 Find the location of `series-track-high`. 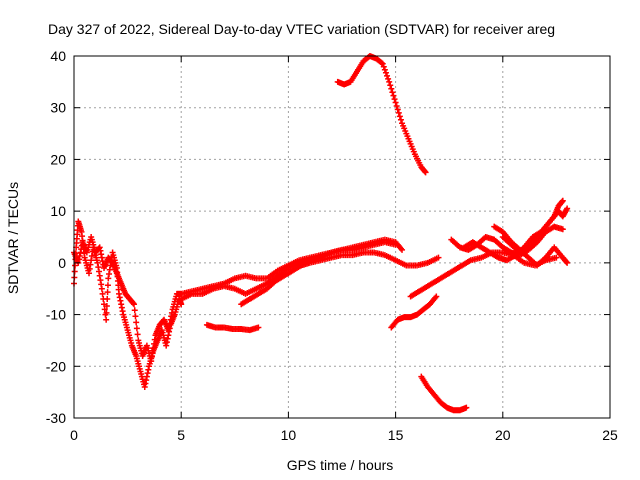

series-track-high is located at coordinates (381, 114).